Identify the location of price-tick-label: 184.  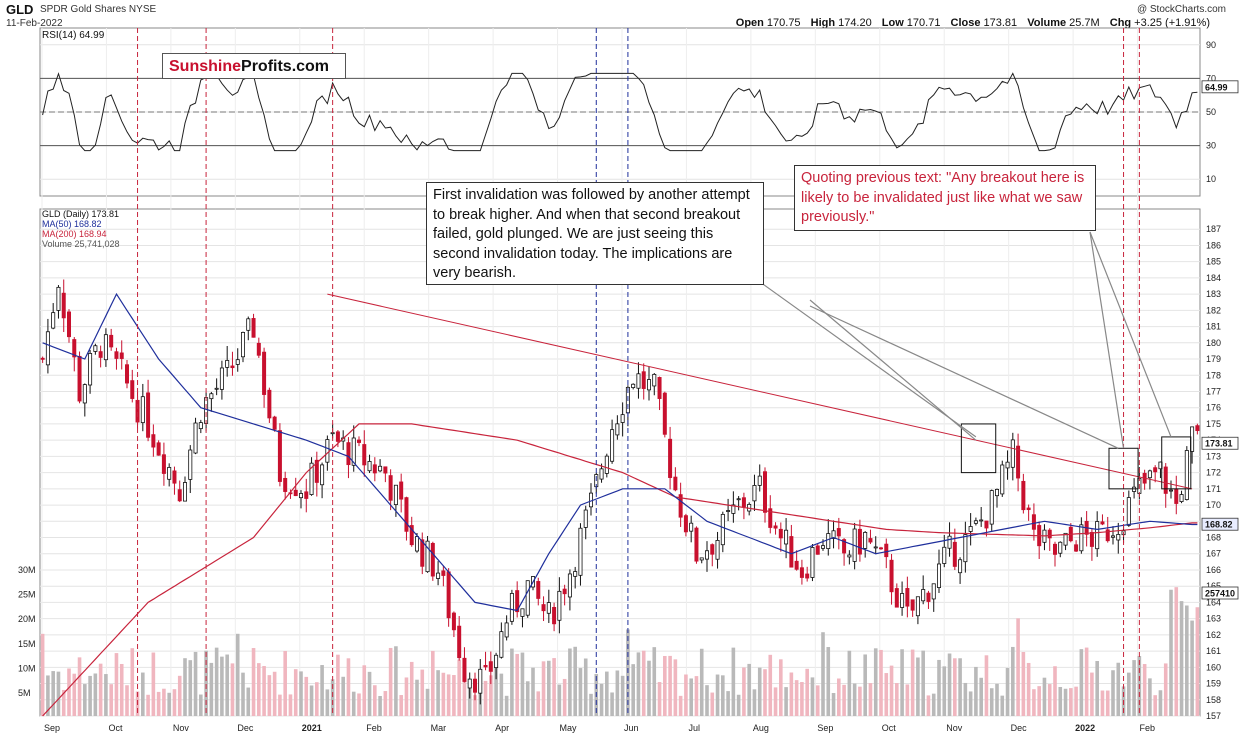
(1213, 278).